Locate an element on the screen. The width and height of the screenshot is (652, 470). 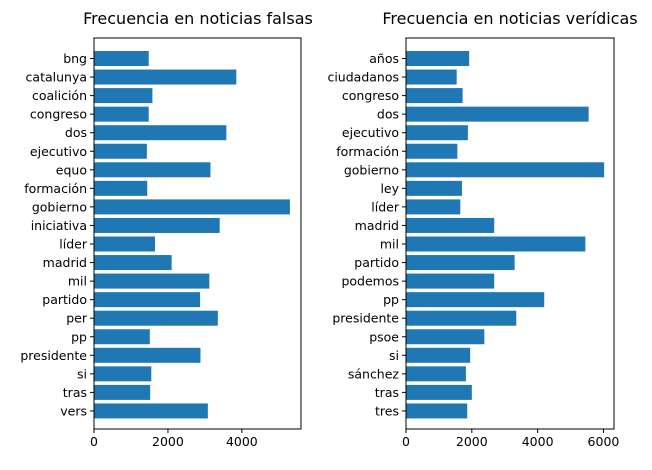
bar-ciudadanos is located at coordinates (431, 77).